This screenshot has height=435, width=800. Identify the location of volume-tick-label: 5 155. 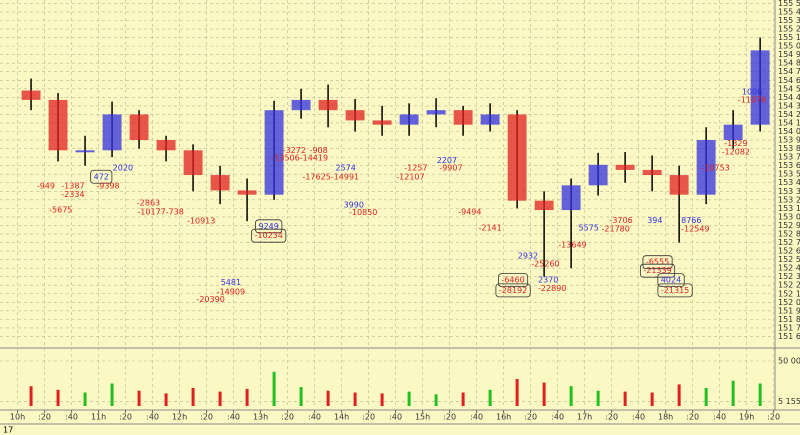
(789, 401).